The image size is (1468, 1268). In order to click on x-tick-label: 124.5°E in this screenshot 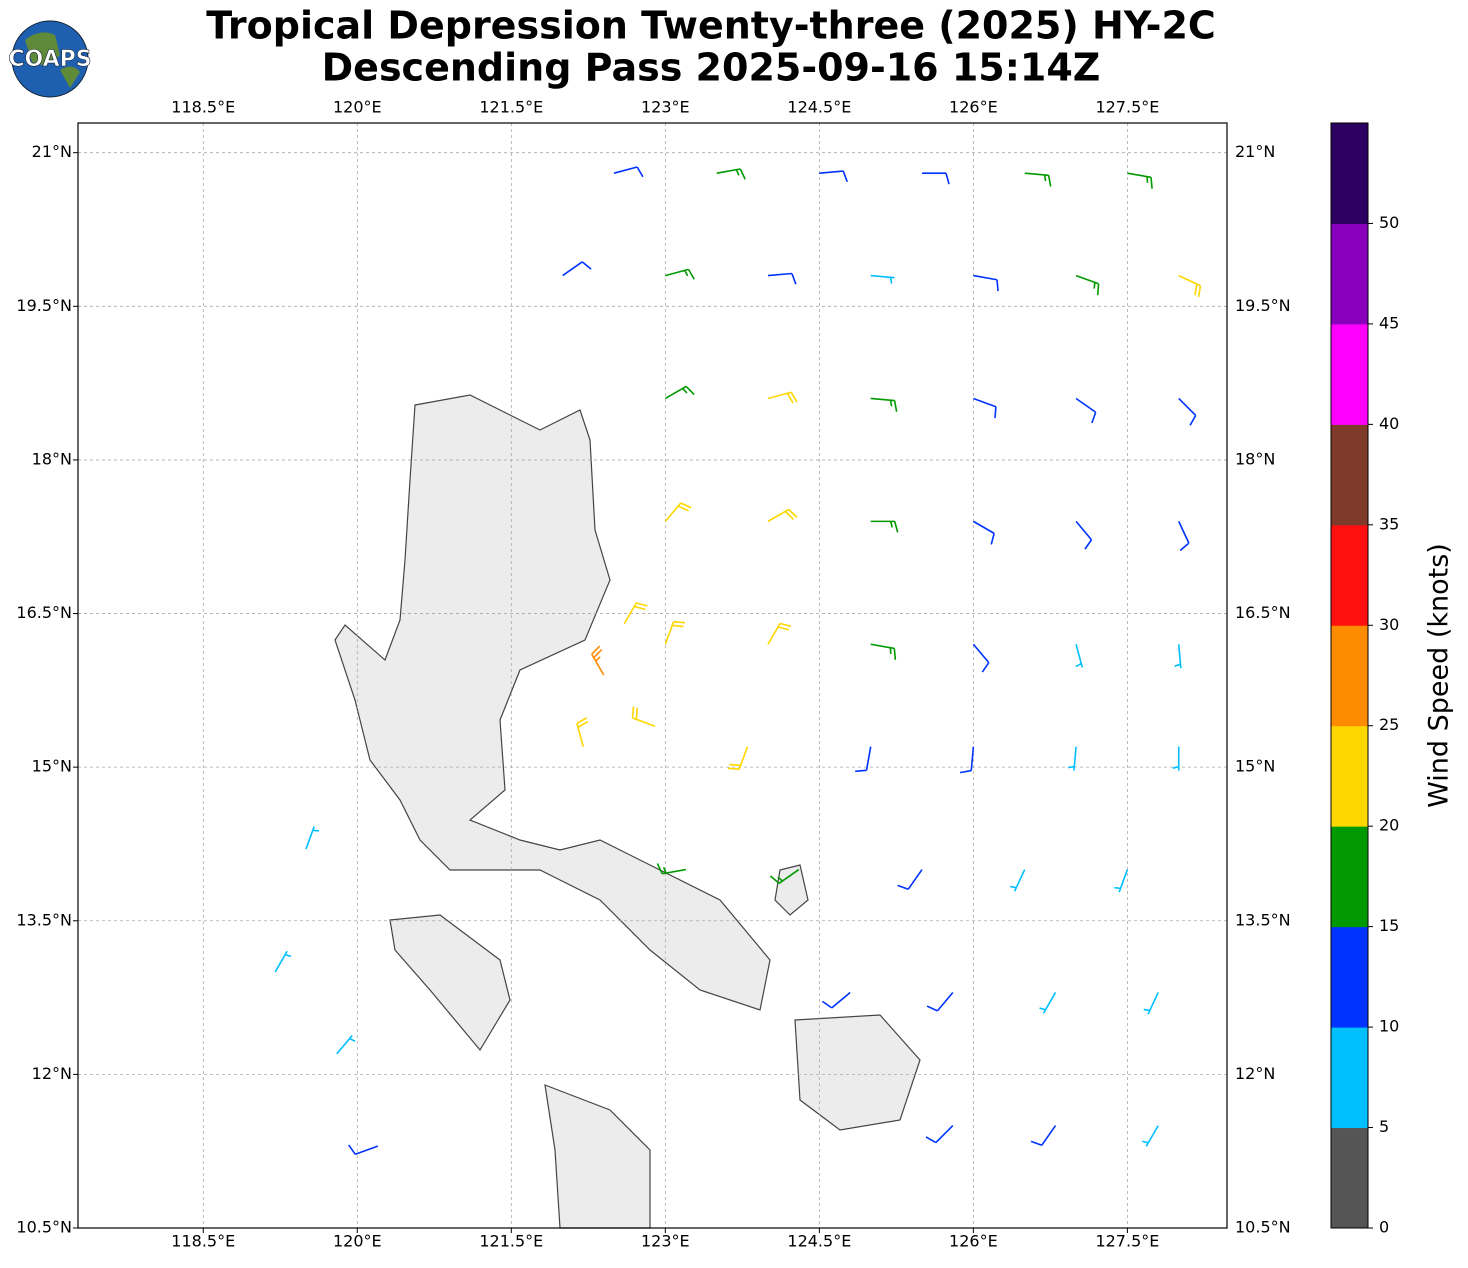, I will do `click(819, 1241)`.